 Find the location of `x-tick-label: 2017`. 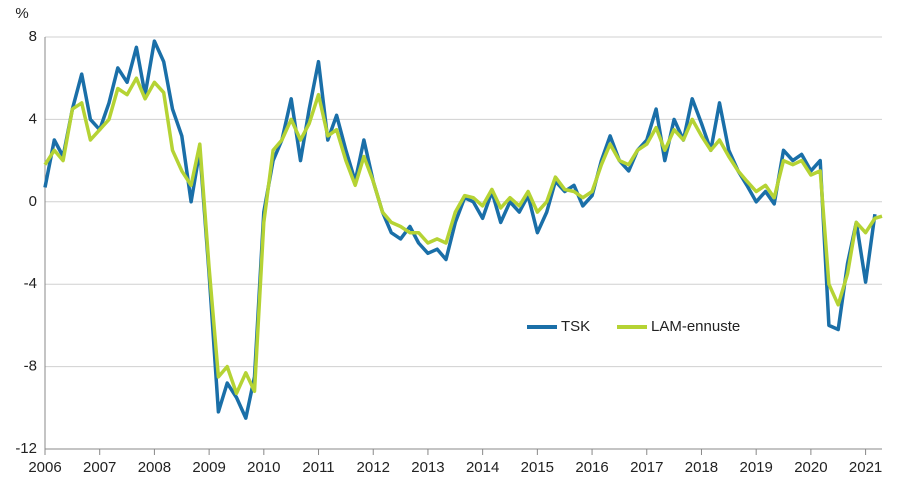

x-tick-label: 2017 is located at coordinates (646, 467).